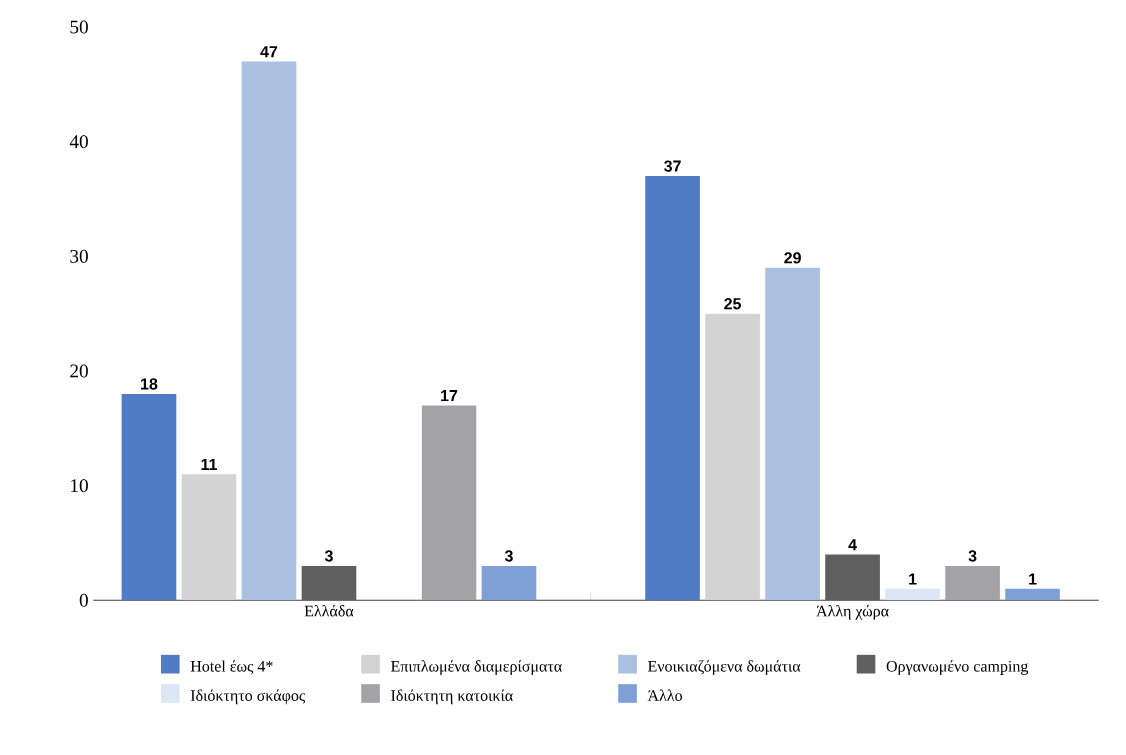 This screenshot has height=755, width=1126. What do you see at coordinates (79, 256) in the screenshot?
I see `y-tick-label: 30` at bounding box center [79, 256].